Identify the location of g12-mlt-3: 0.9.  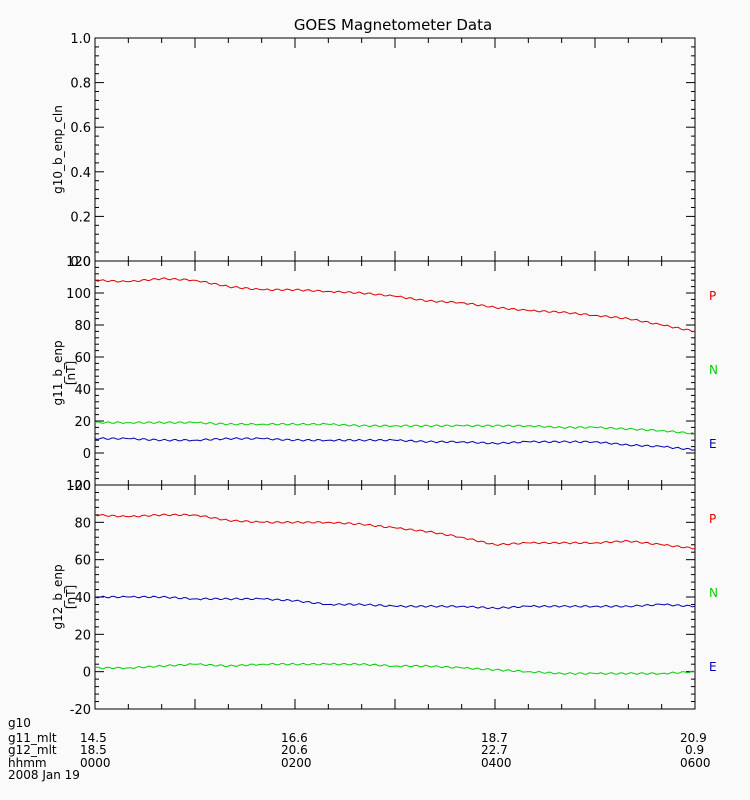
(694, 750).